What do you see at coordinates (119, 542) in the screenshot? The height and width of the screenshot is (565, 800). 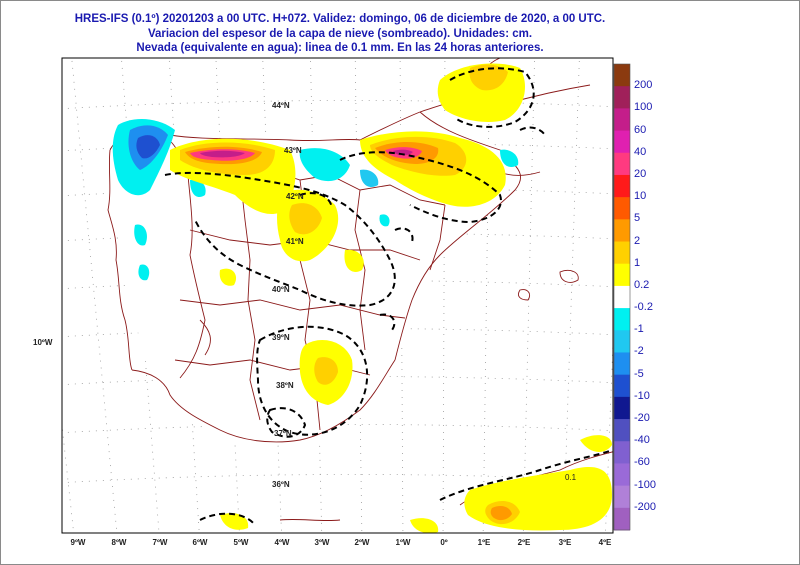 I see `lon-label-8w: 8ºW` at bounding box center [119, 542].